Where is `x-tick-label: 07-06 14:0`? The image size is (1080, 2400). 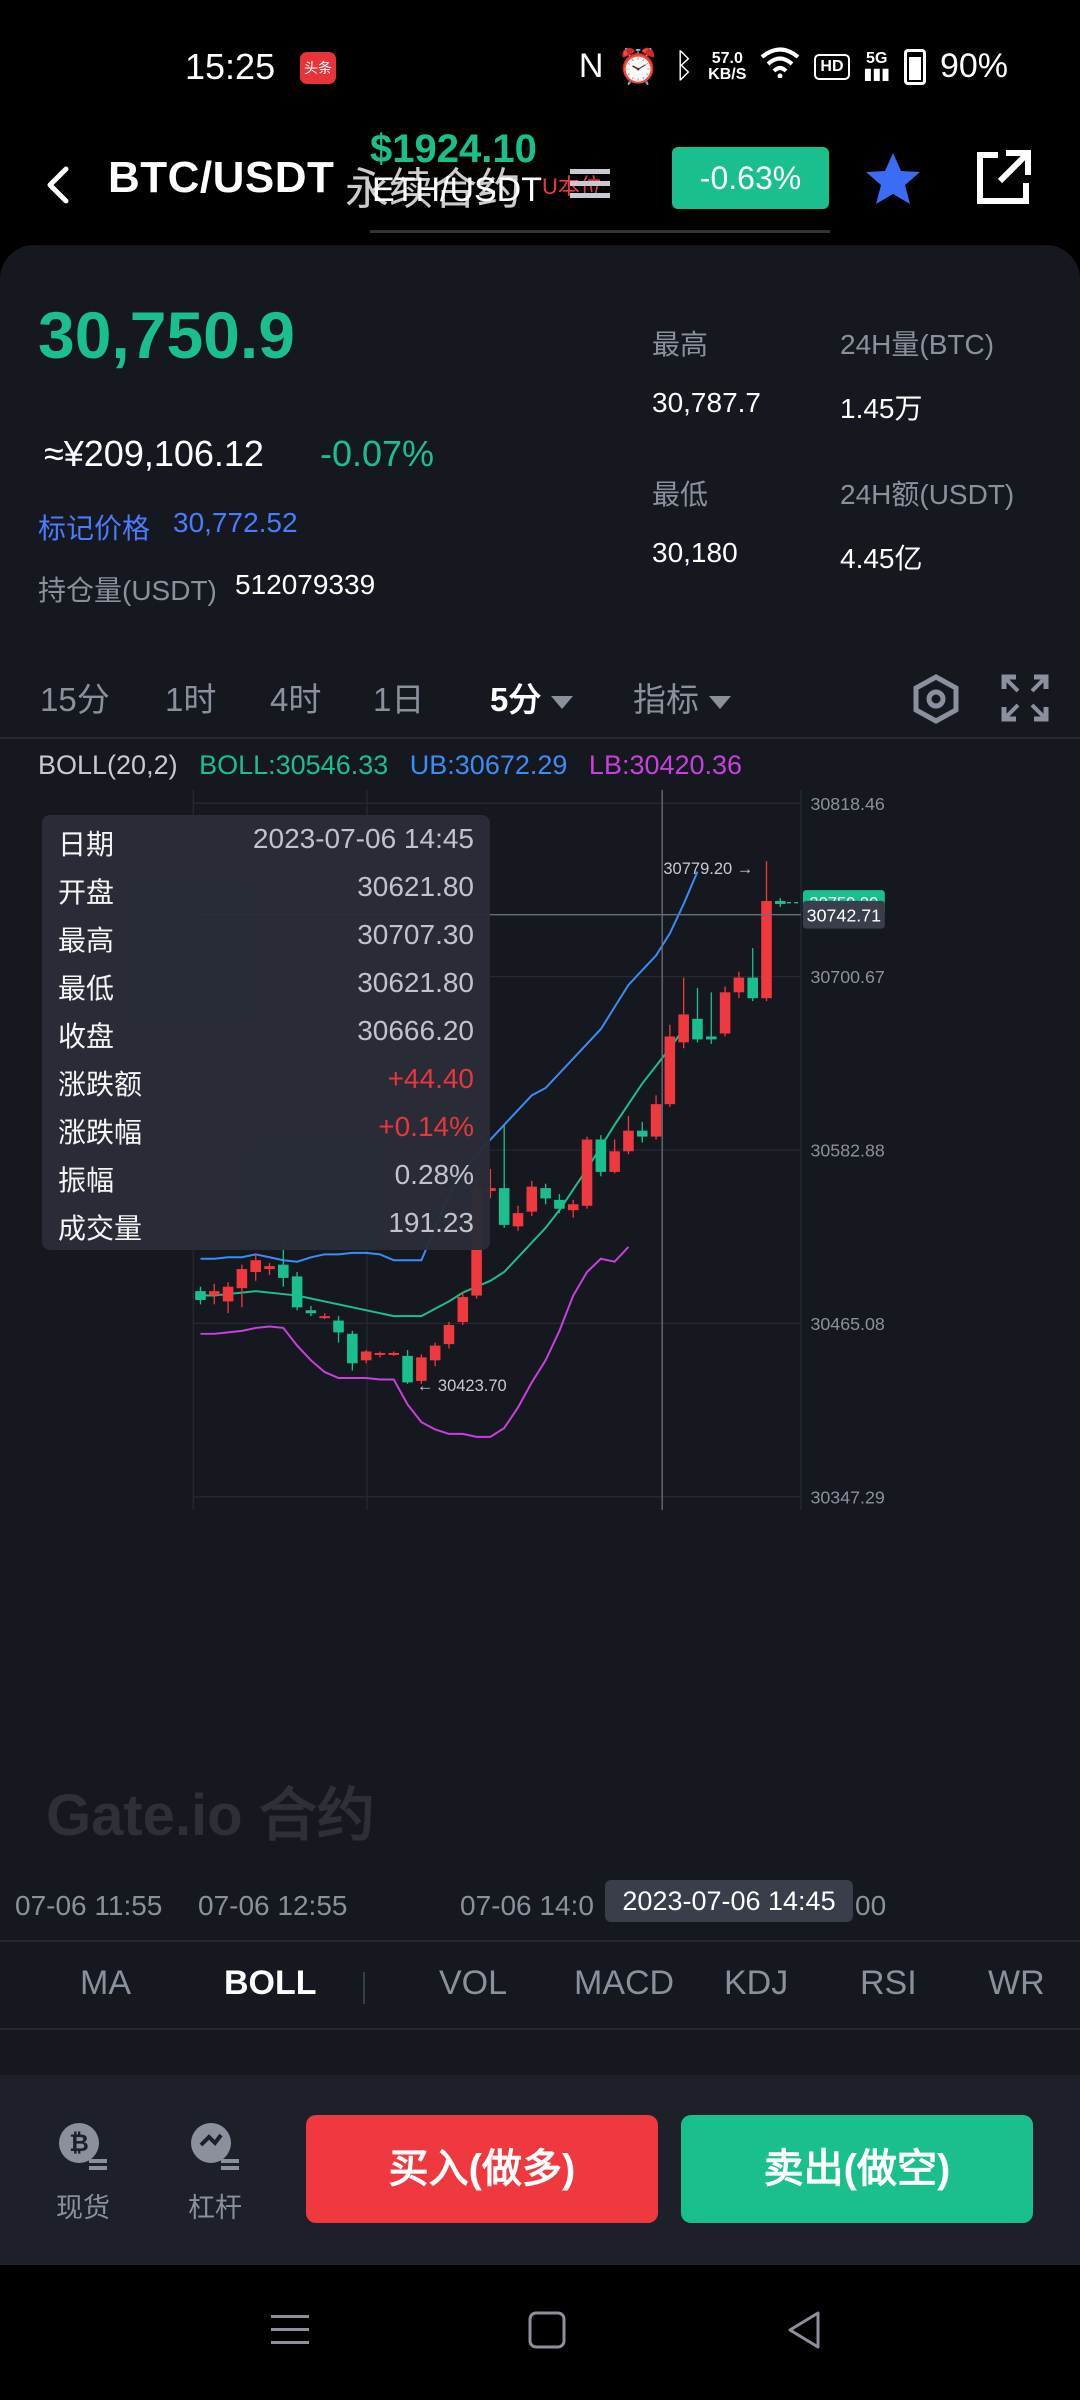 x-tick-label: 07-06 14:0 is located at coordinates (527, 1905).